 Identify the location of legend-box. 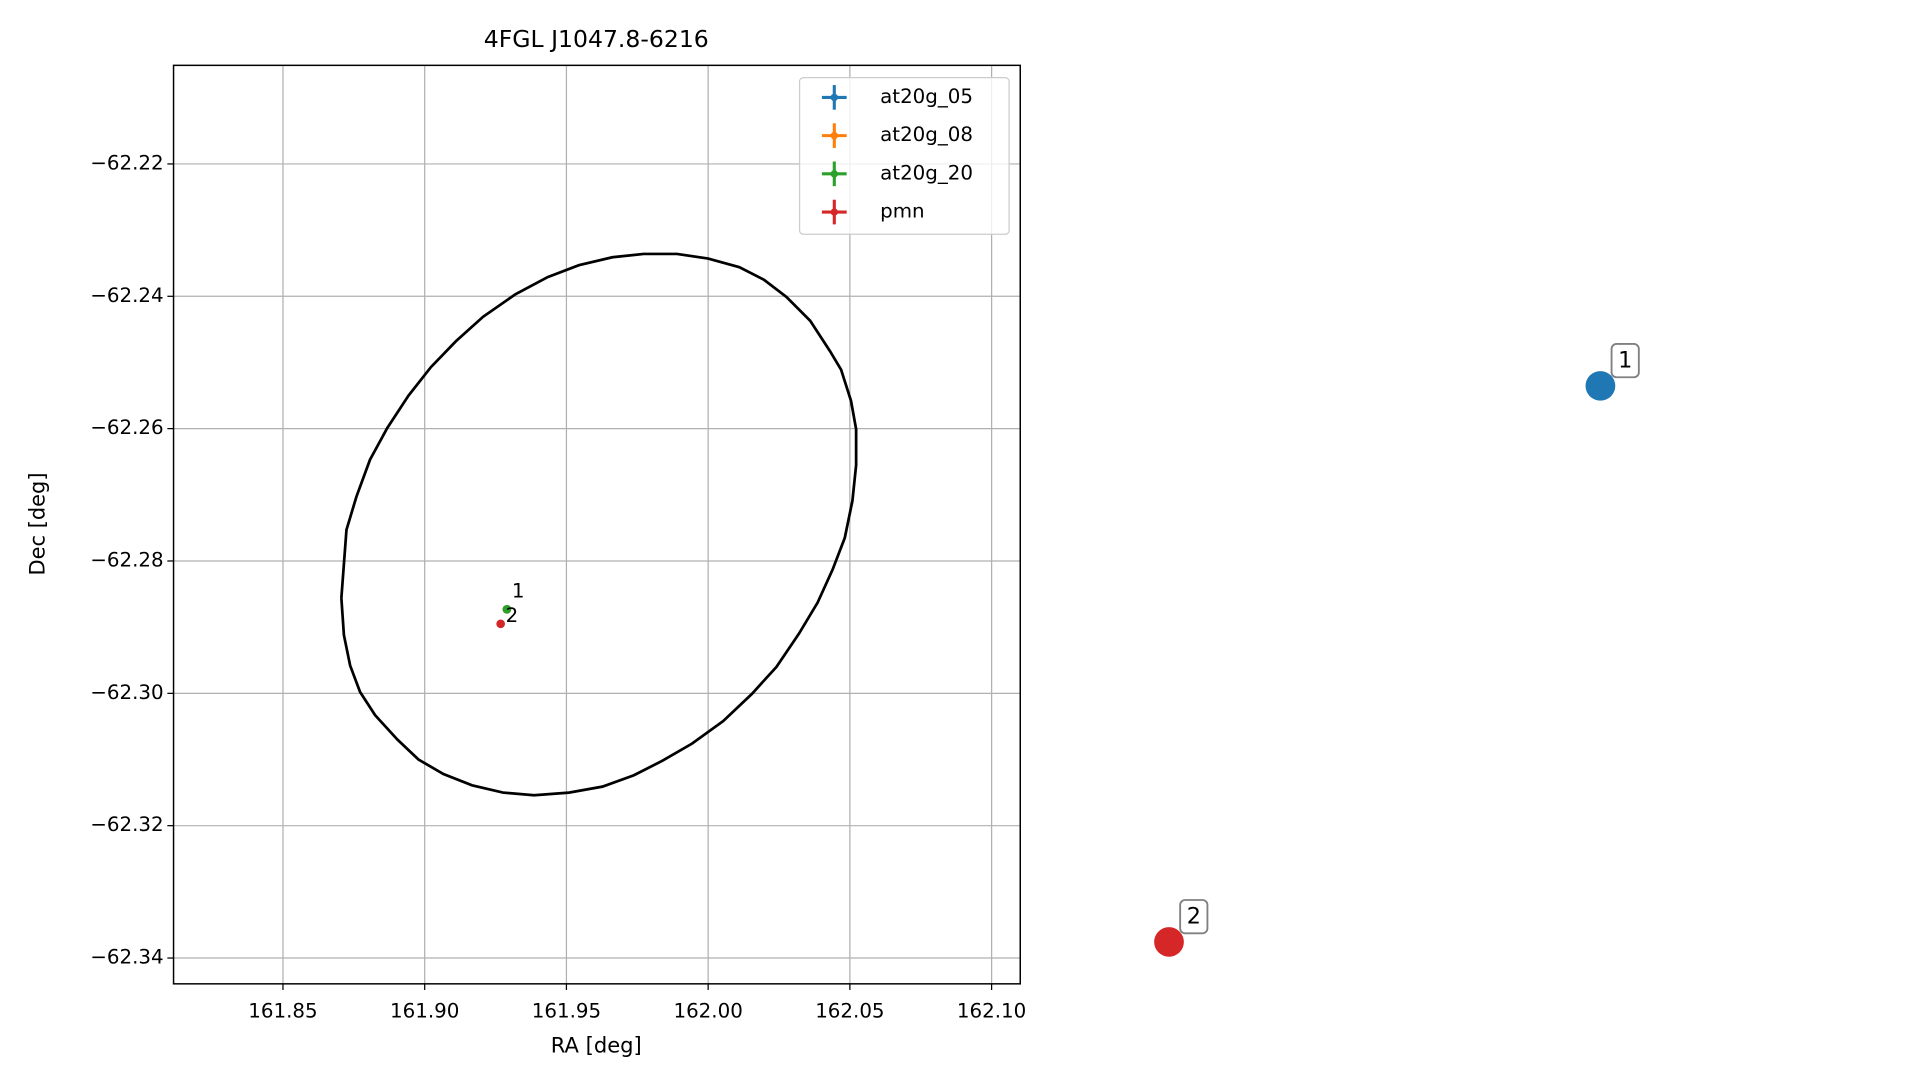
(904, 156).